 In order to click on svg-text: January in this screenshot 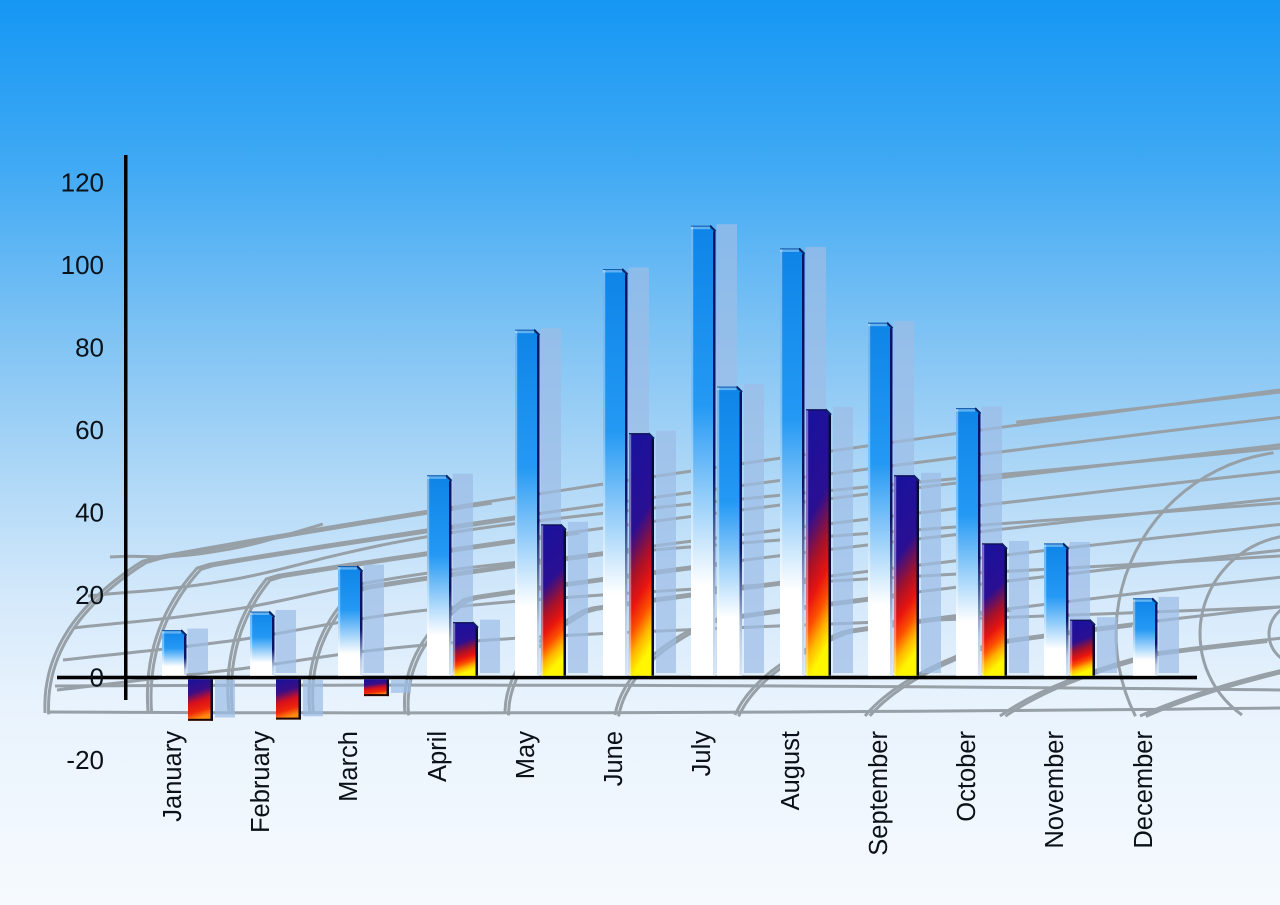, I will do `click(173, 776)`.